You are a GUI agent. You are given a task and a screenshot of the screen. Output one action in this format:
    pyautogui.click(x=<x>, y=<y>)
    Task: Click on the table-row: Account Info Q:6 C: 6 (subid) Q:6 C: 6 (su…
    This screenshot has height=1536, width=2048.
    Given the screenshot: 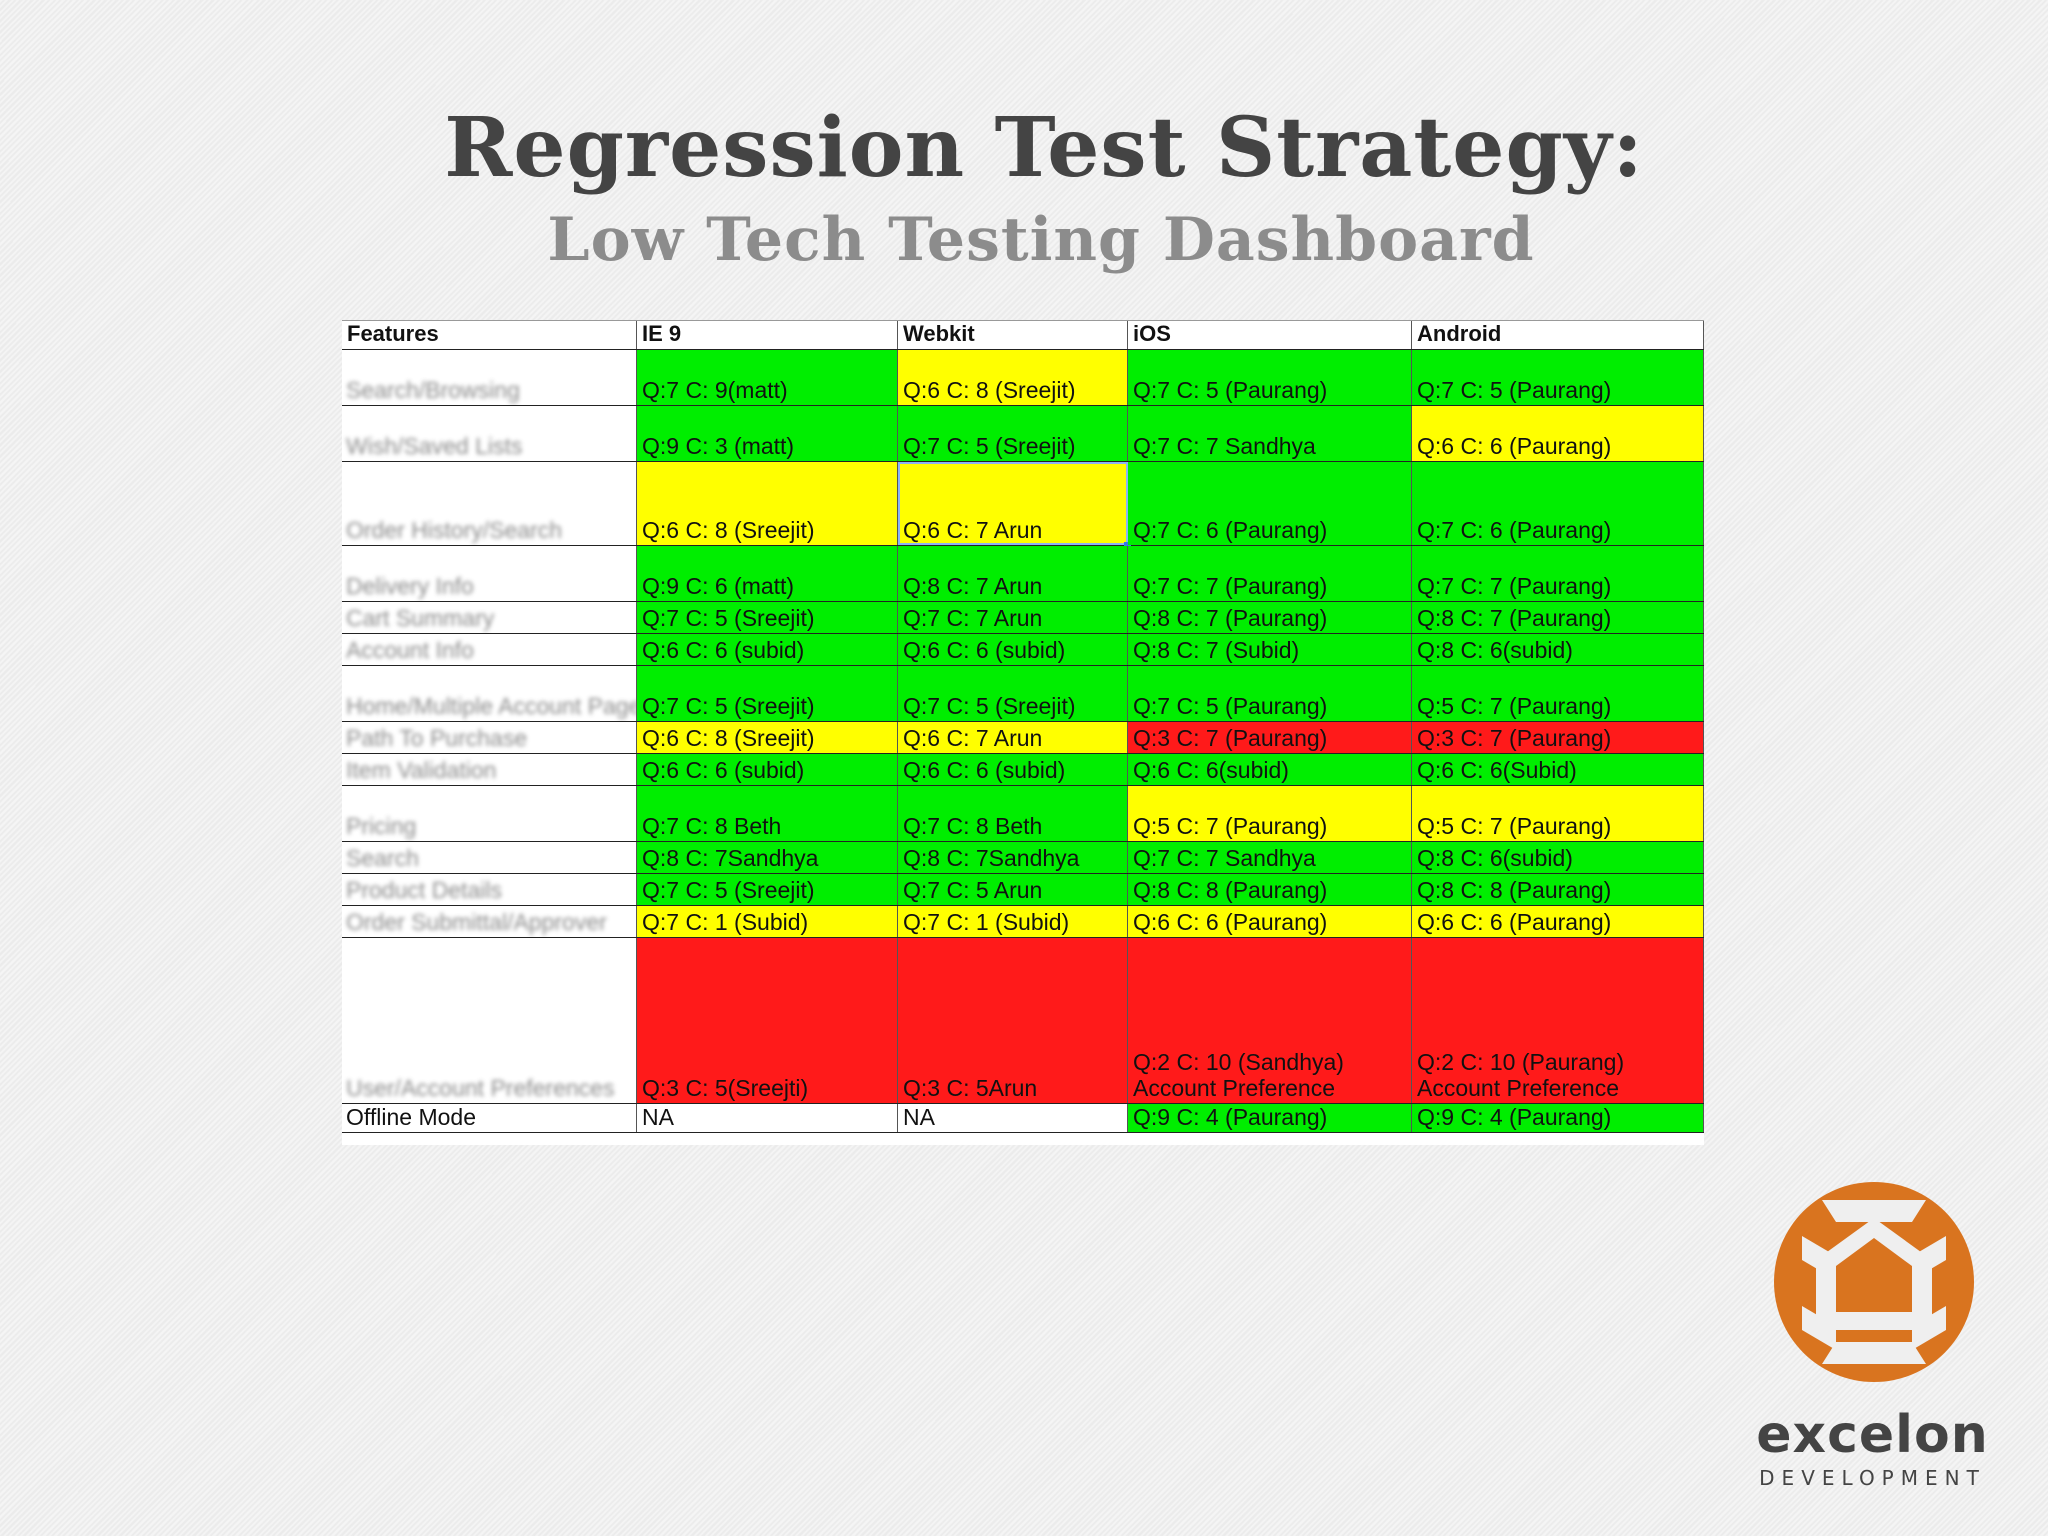 What is the action you would take?
    pyautogui.click(x=1023, y=650)
    